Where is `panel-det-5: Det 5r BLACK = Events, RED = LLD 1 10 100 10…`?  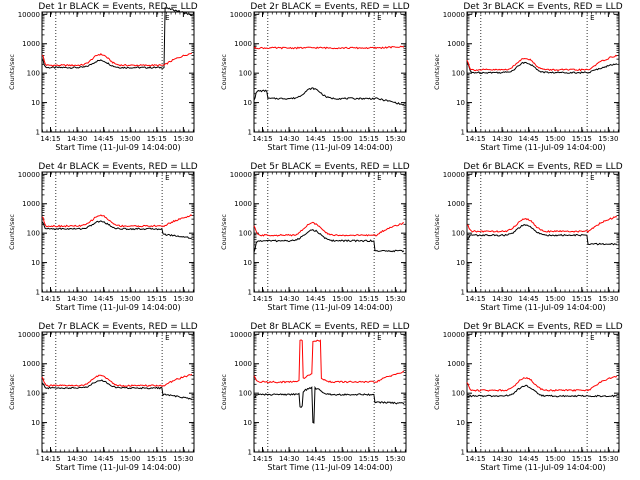
panel-det-5: Det 5r BLACK = Events, RED = LLD 1 10 100 10… is located at coordinates (315, 237).